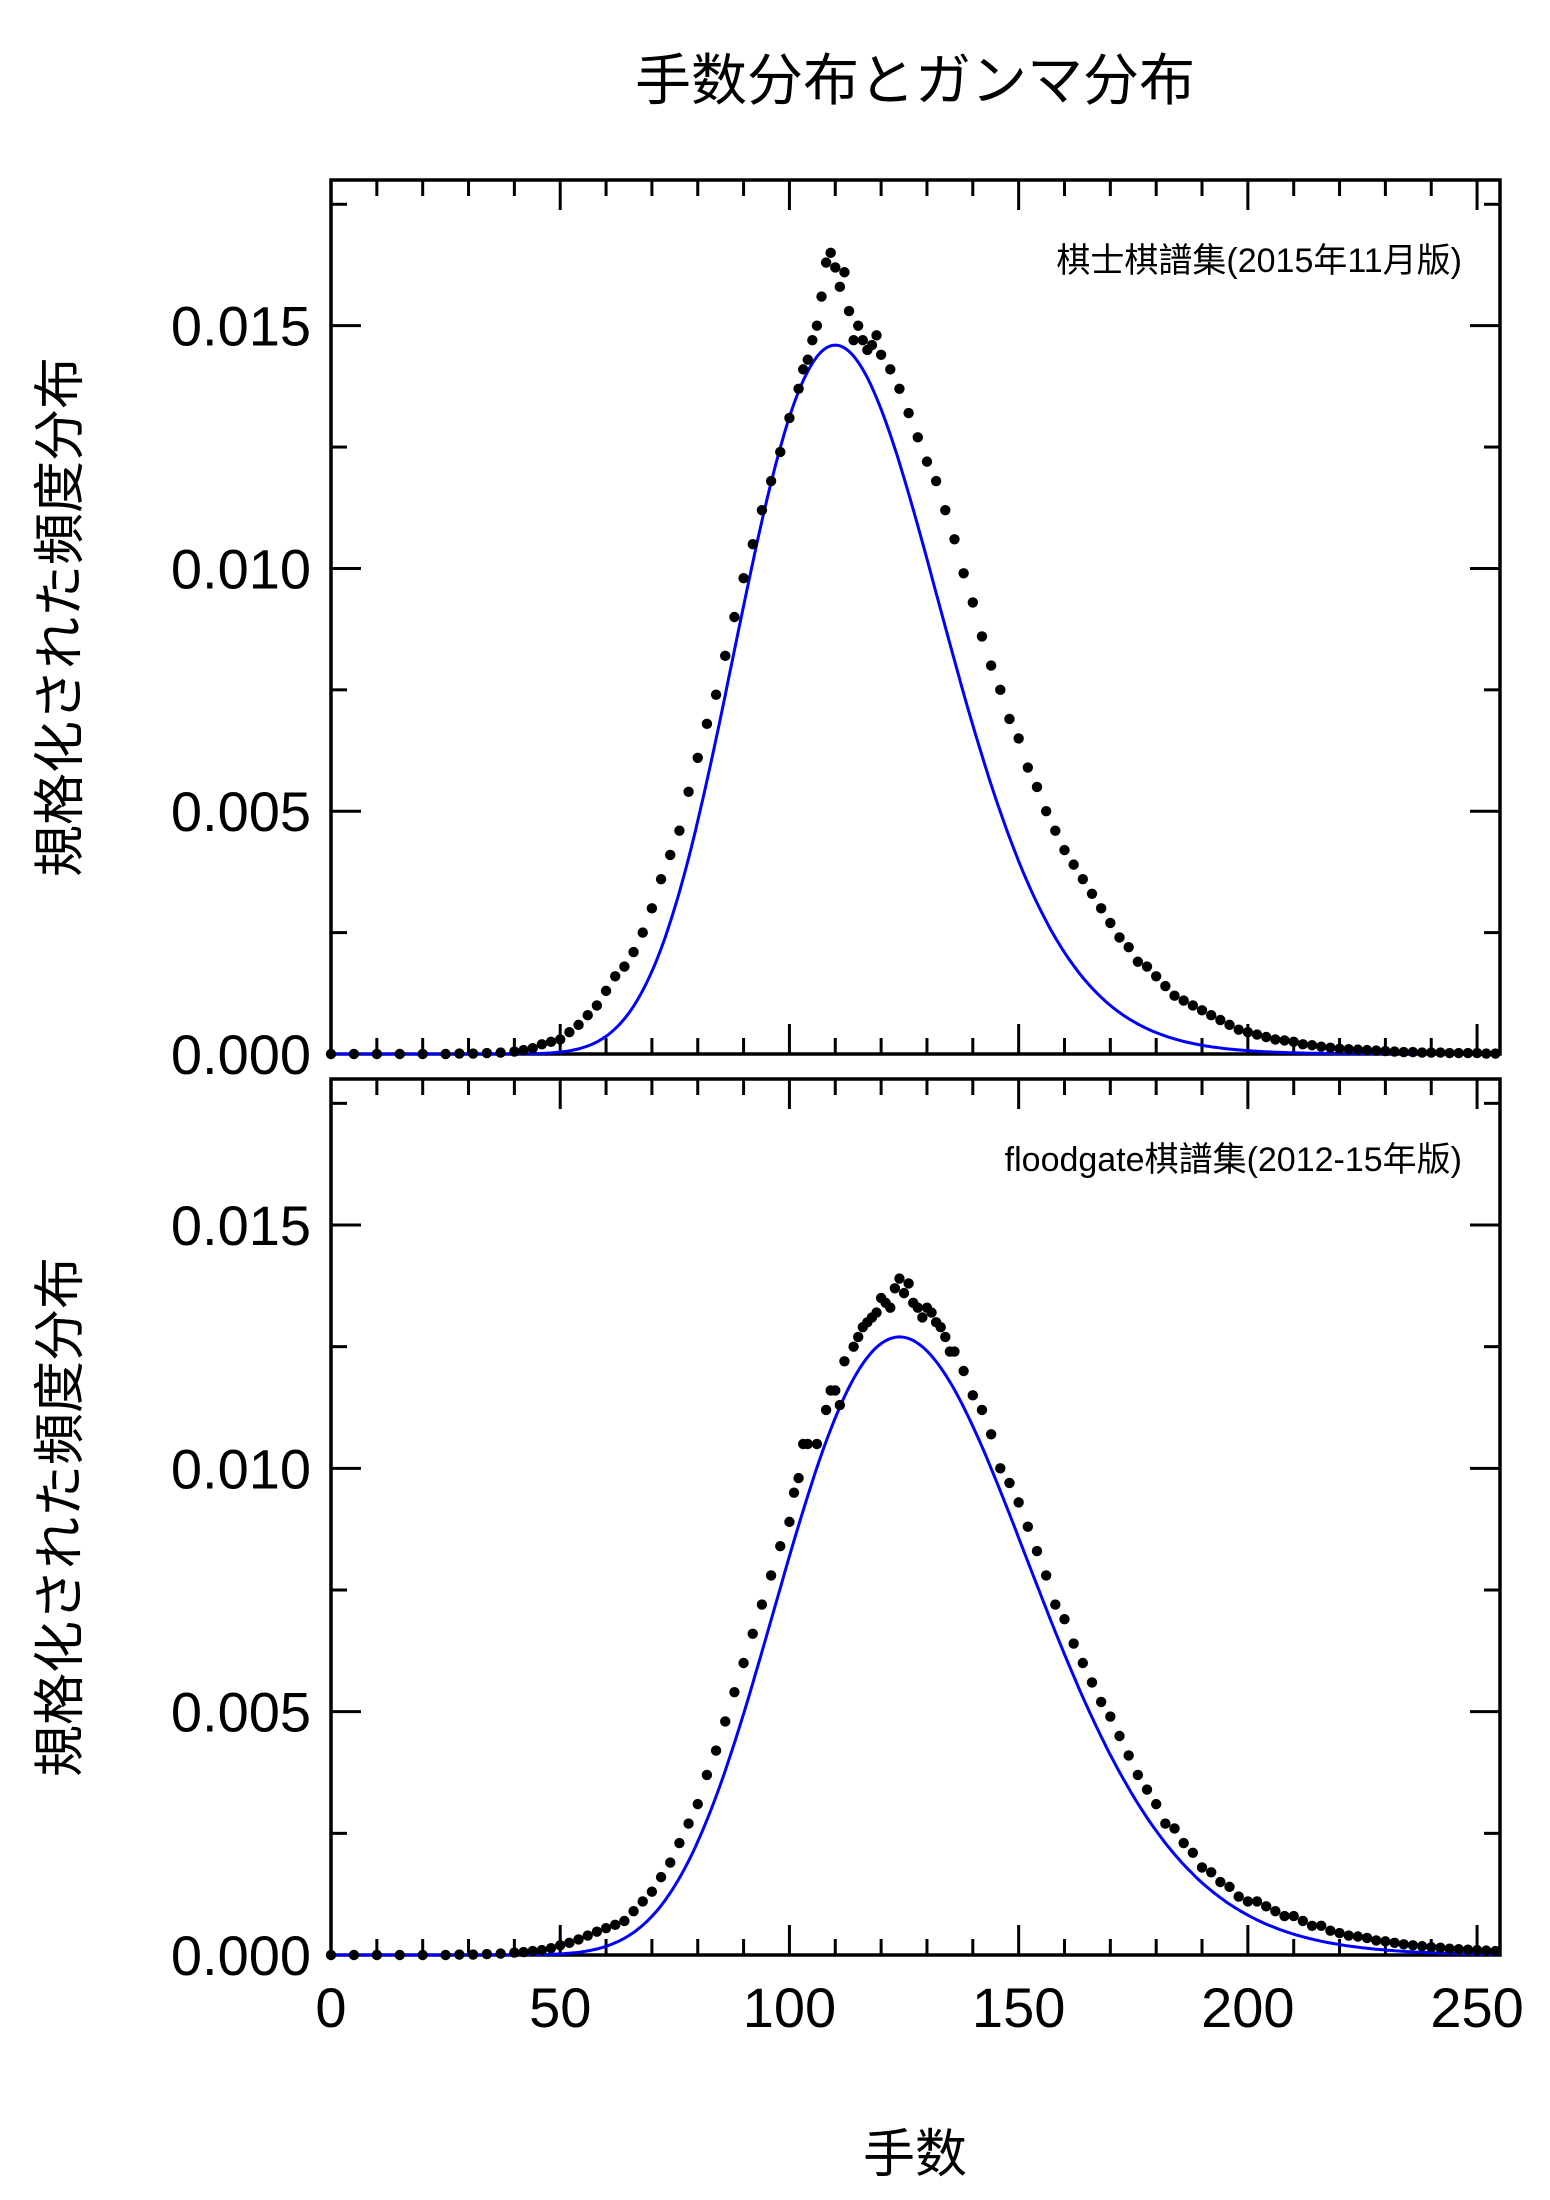  I want to click on y-tick-label: 0.010, so click(241, 568).